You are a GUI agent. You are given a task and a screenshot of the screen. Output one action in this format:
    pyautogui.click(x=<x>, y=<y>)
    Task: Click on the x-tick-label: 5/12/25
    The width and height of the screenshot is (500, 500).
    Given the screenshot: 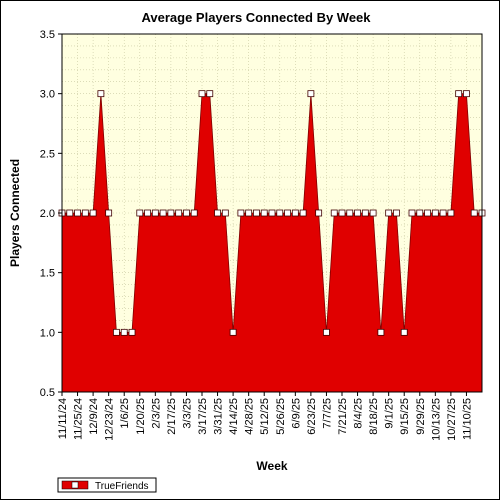 What is the action you would take?
    pyautogui.click(x=265, y=416)
    